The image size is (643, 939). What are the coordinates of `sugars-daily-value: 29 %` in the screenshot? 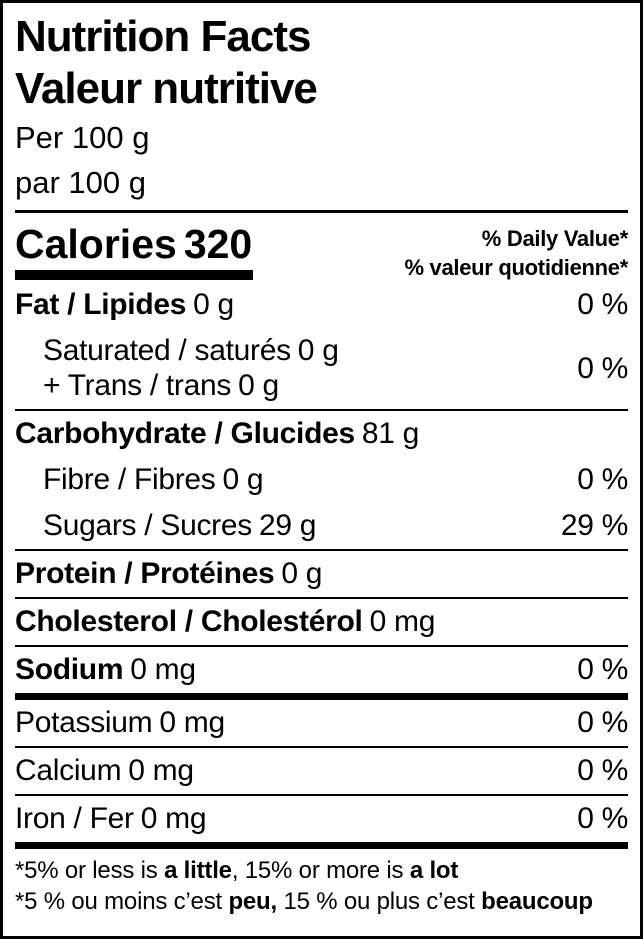 It's located at (594, 525).